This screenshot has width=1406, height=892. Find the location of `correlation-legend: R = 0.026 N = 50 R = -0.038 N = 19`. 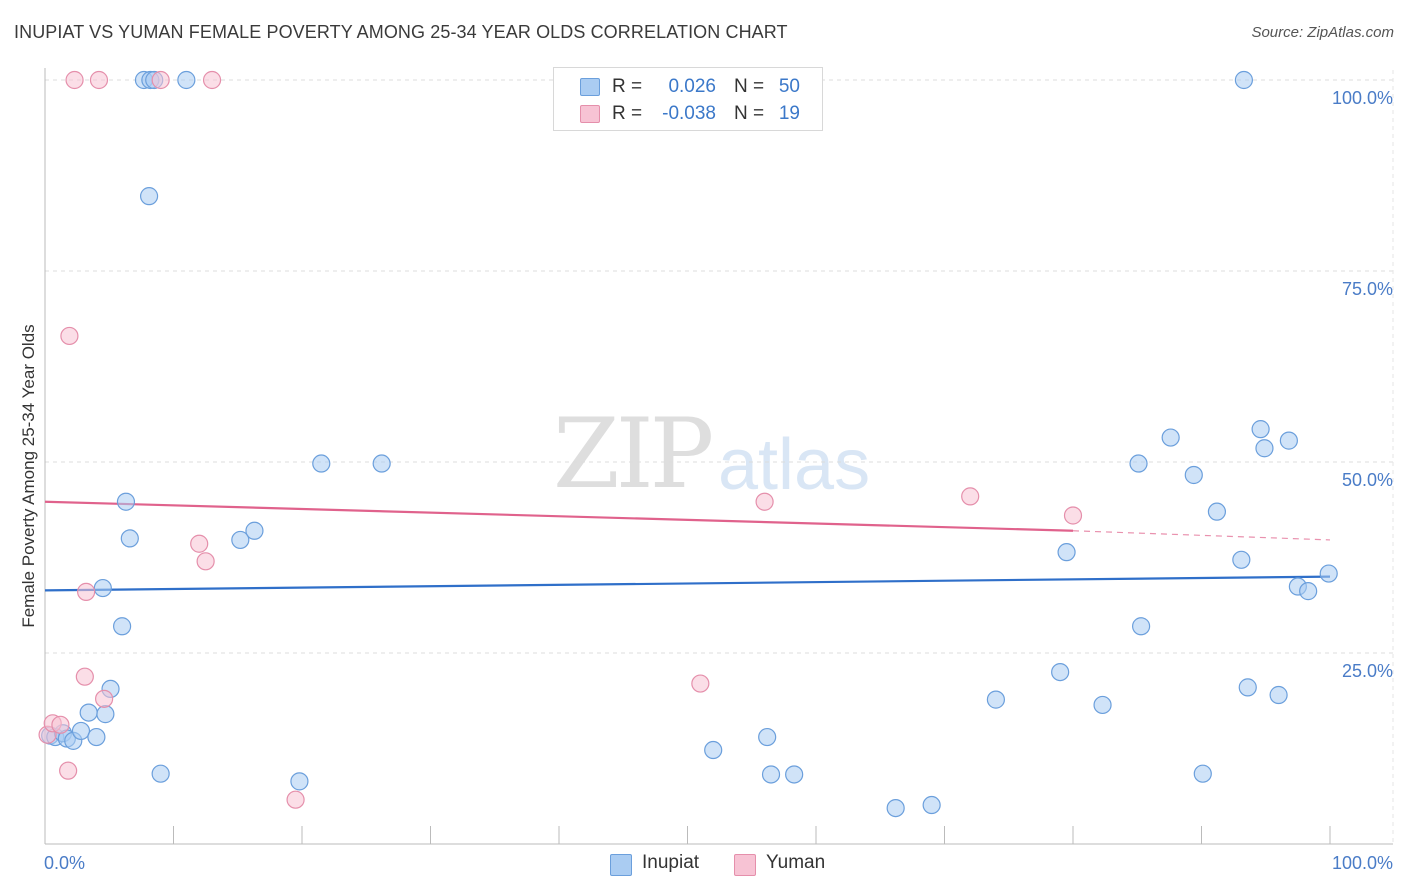

correlation-legend: R = 0.026 N = 50 R = -0.038 N = 19 is located at coordinates (688, 99).